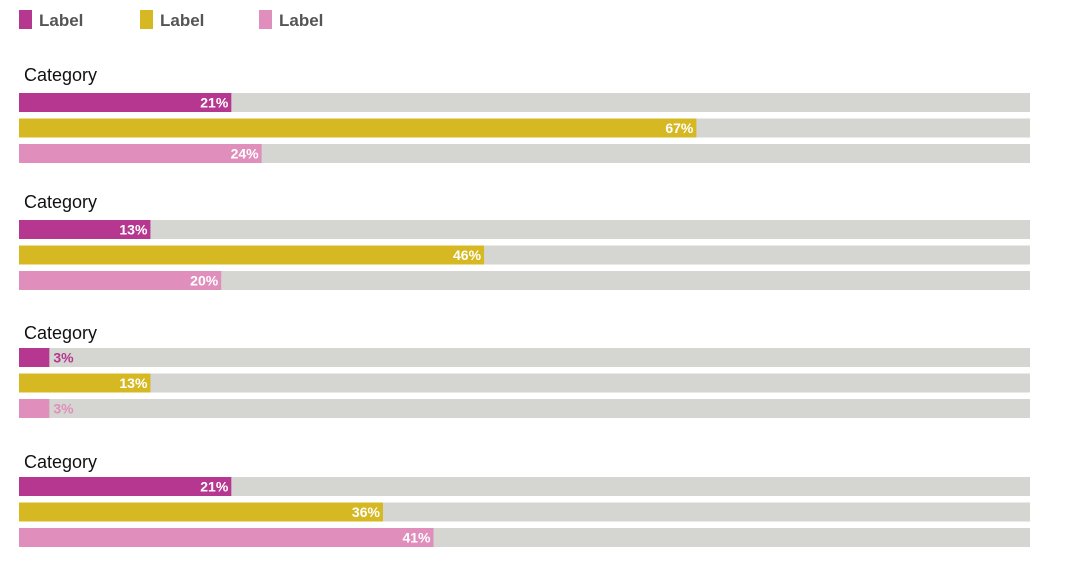 Image resolution: width=1069 pixels, height=570 pixels. I want to click on value-label: 36%, so click(366, 512).